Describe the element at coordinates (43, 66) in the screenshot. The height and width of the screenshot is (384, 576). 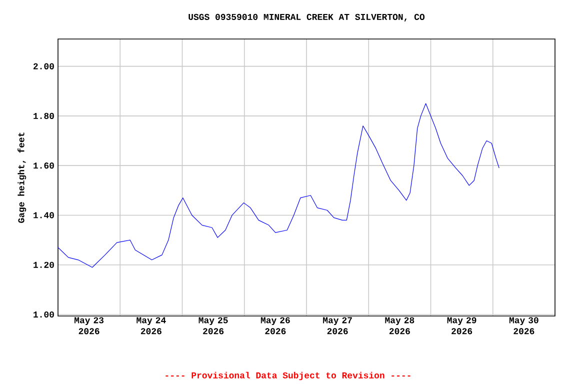
I see `y-tick-label: 2.00` at that location.